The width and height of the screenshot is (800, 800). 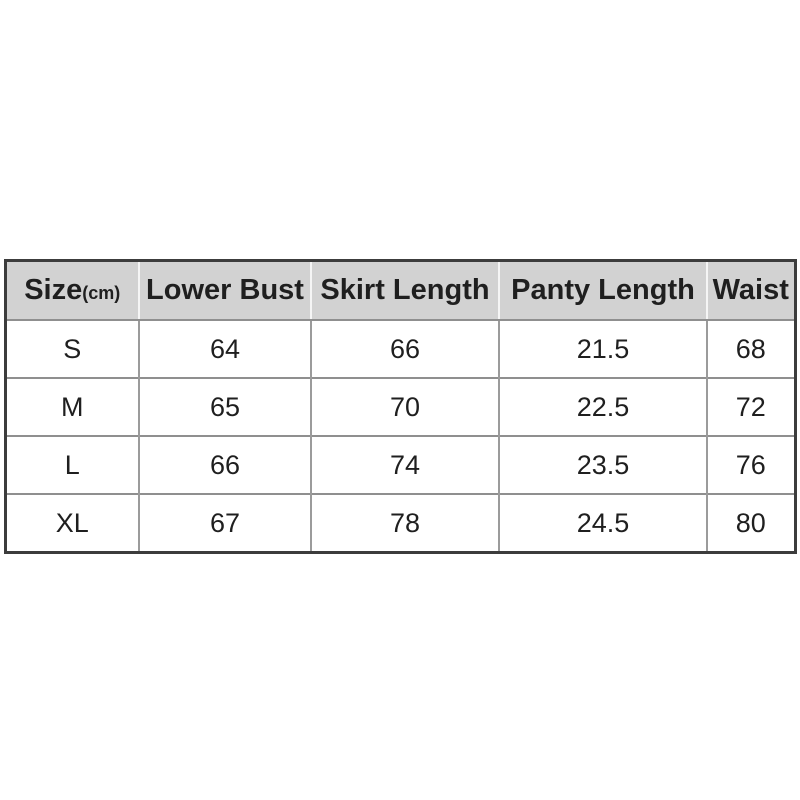 I want to click on cell-lower-bust: 67, so click(x=224, y=523).